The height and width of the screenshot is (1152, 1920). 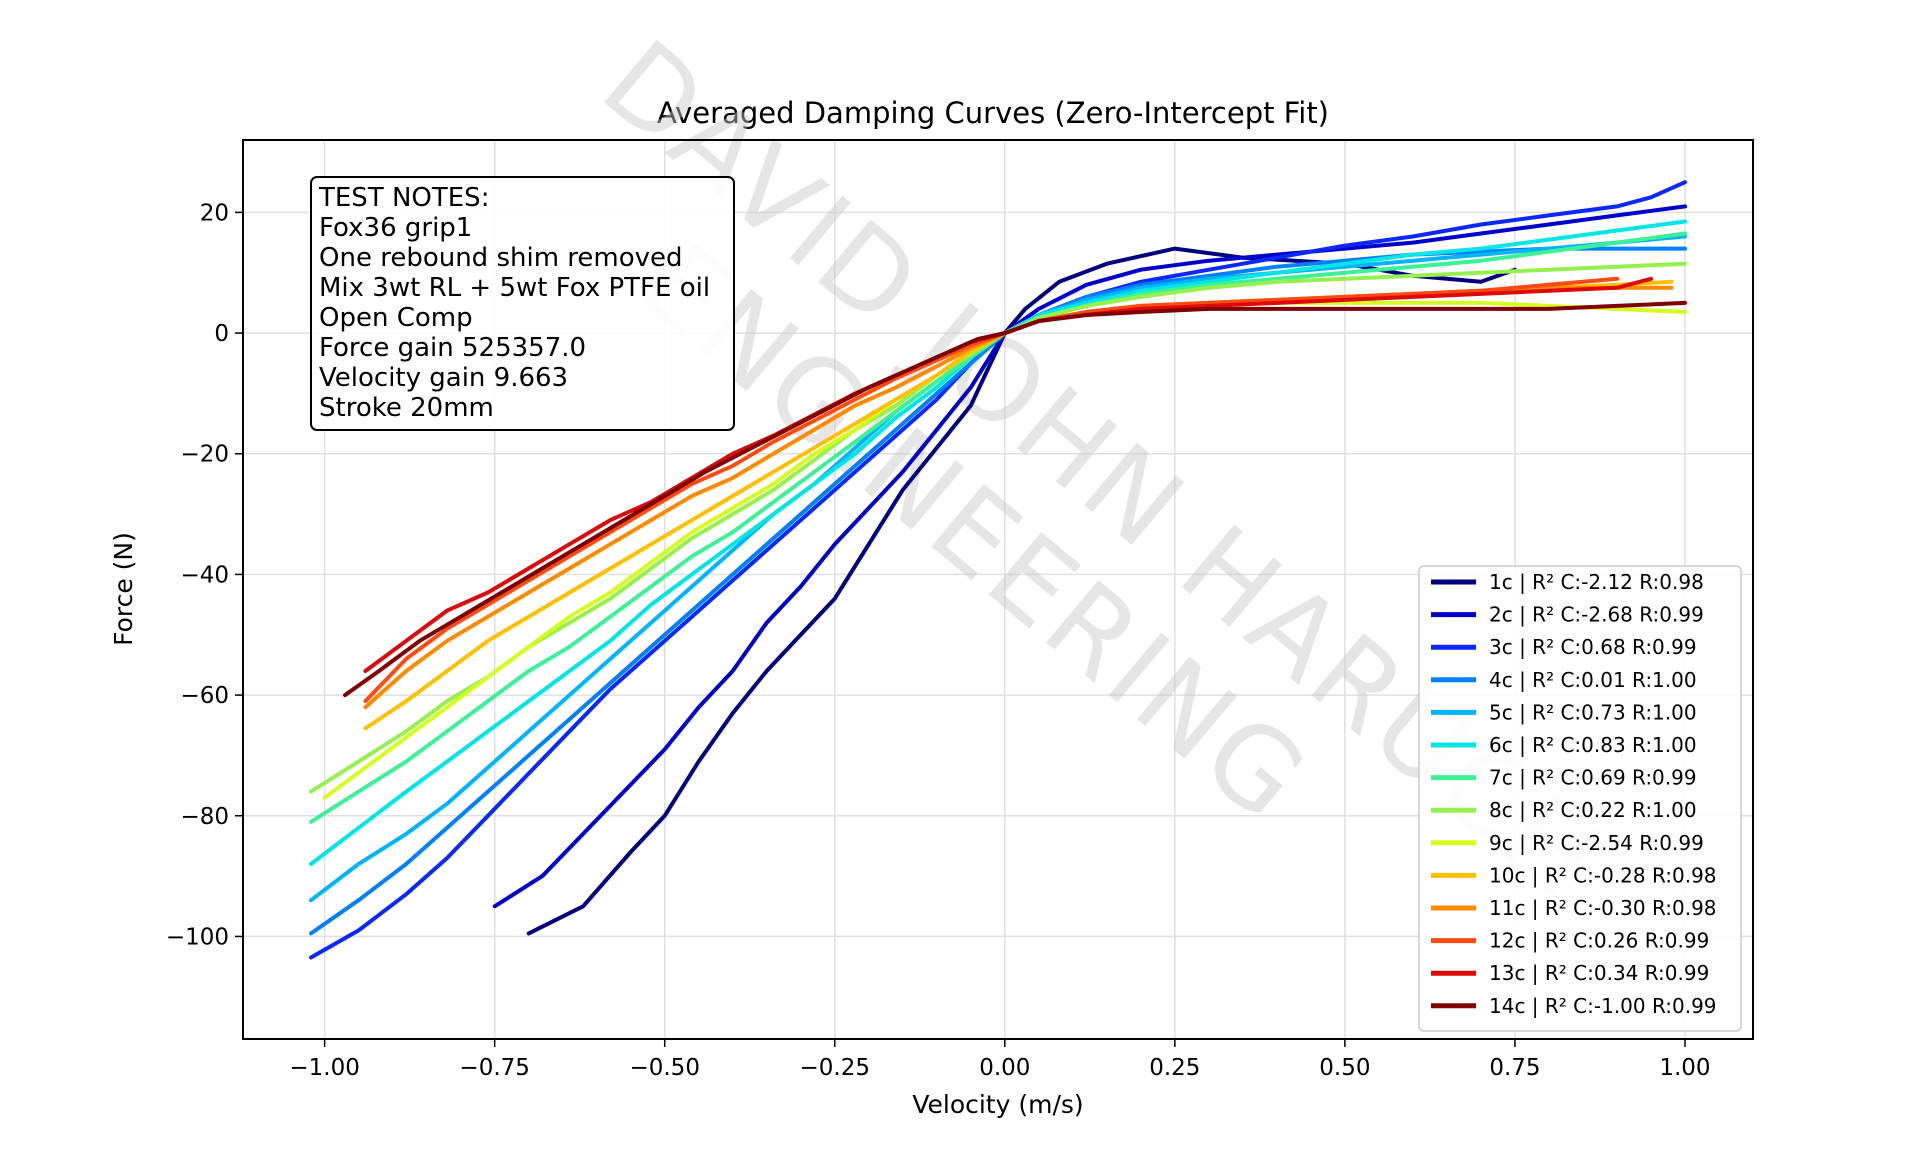 What do you see at coordinates (514, 288) in the screenshot?
I see `notes-line-3: Mix 3wt RL + 5wt Fox PTFE oil` at bounding box center [514, 288].